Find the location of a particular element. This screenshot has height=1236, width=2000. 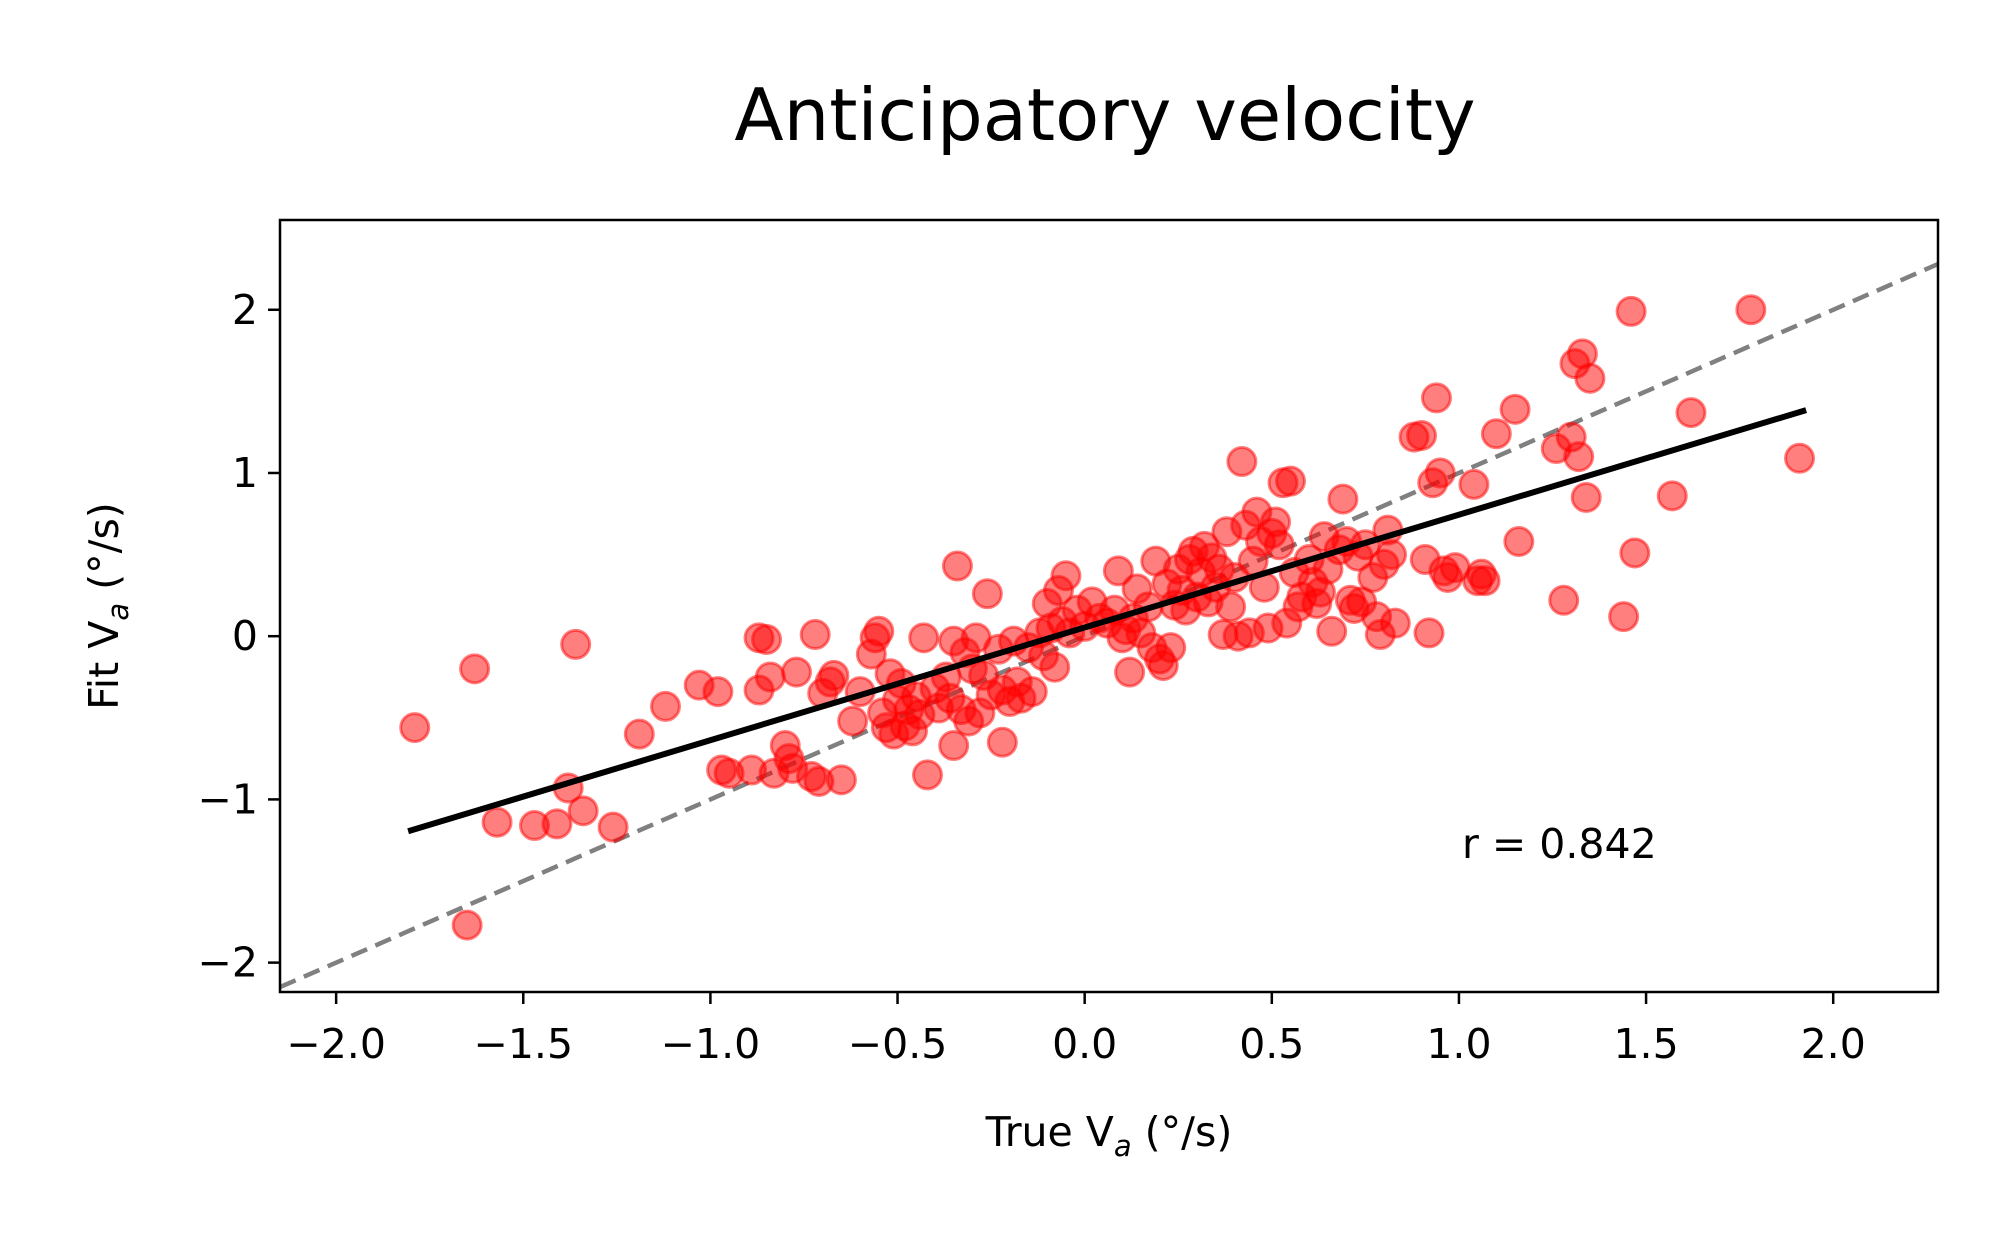

y-tick-label: −2 is located at coordinates (228, 963).